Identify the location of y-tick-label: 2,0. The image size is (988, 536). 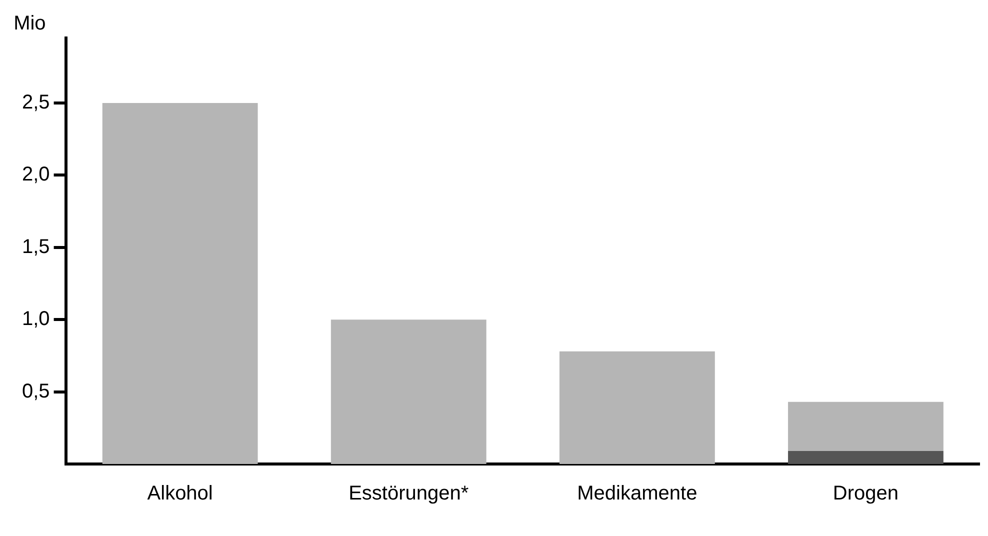
(36, 175).